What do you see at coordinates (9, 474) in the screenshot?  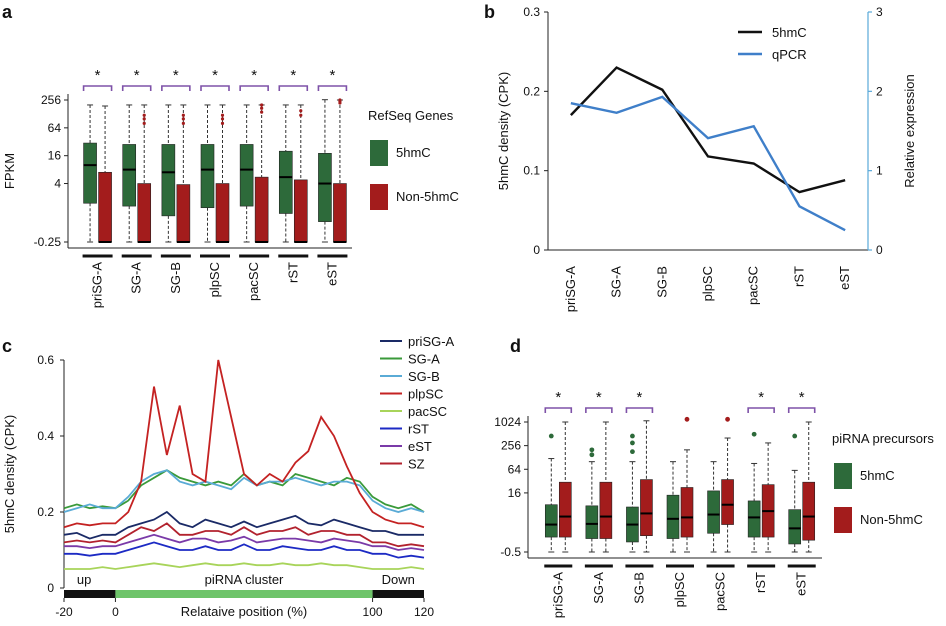 I see `y-axis-label: 5hmC density (CPK)` at bounding box center [9, 474].